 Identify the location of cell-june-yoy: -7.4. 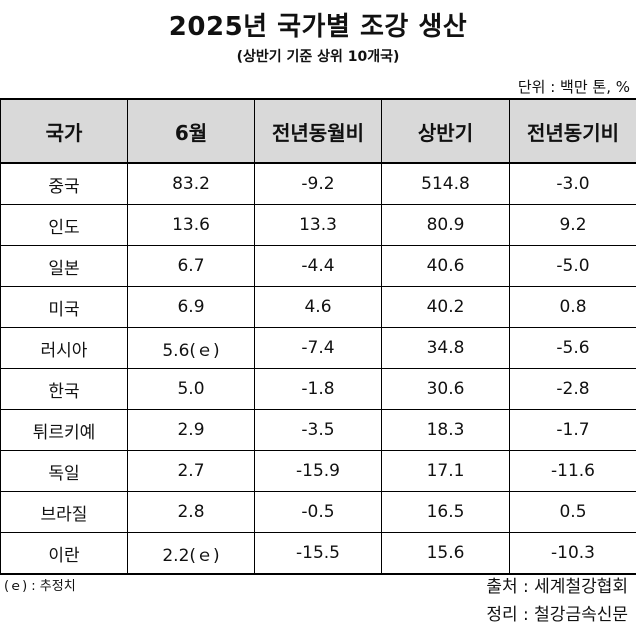
(318, 348).